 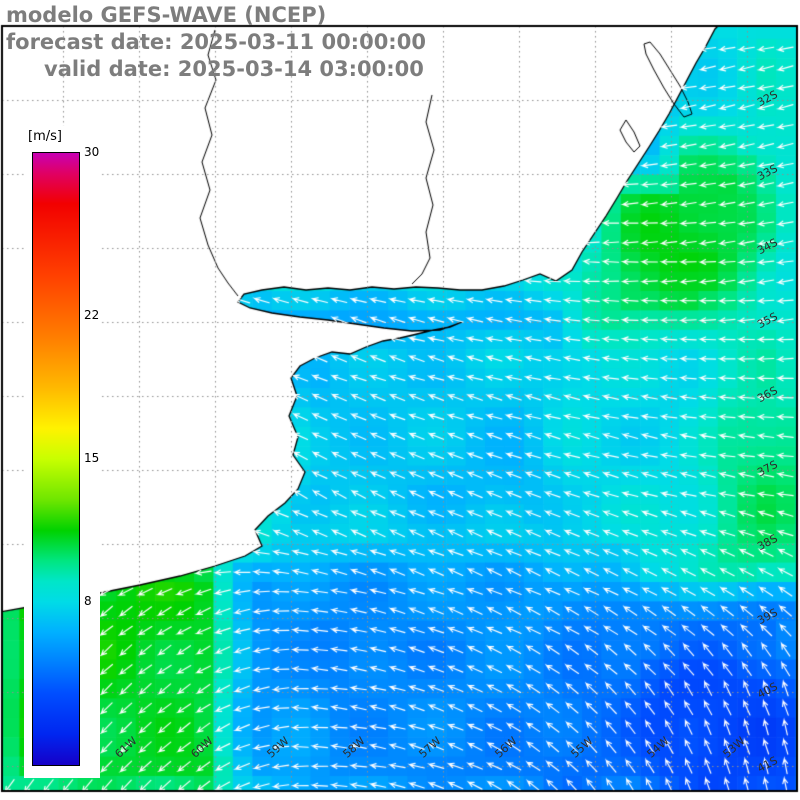 I want to click on colorbar-tick-label: 30, so click(x=92, y=152).